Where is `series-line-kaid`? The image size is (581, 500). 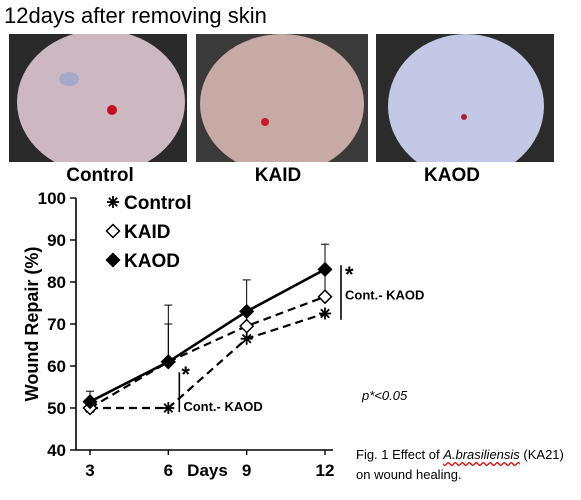 series-line-kaid is located at coordinates (207, 352).